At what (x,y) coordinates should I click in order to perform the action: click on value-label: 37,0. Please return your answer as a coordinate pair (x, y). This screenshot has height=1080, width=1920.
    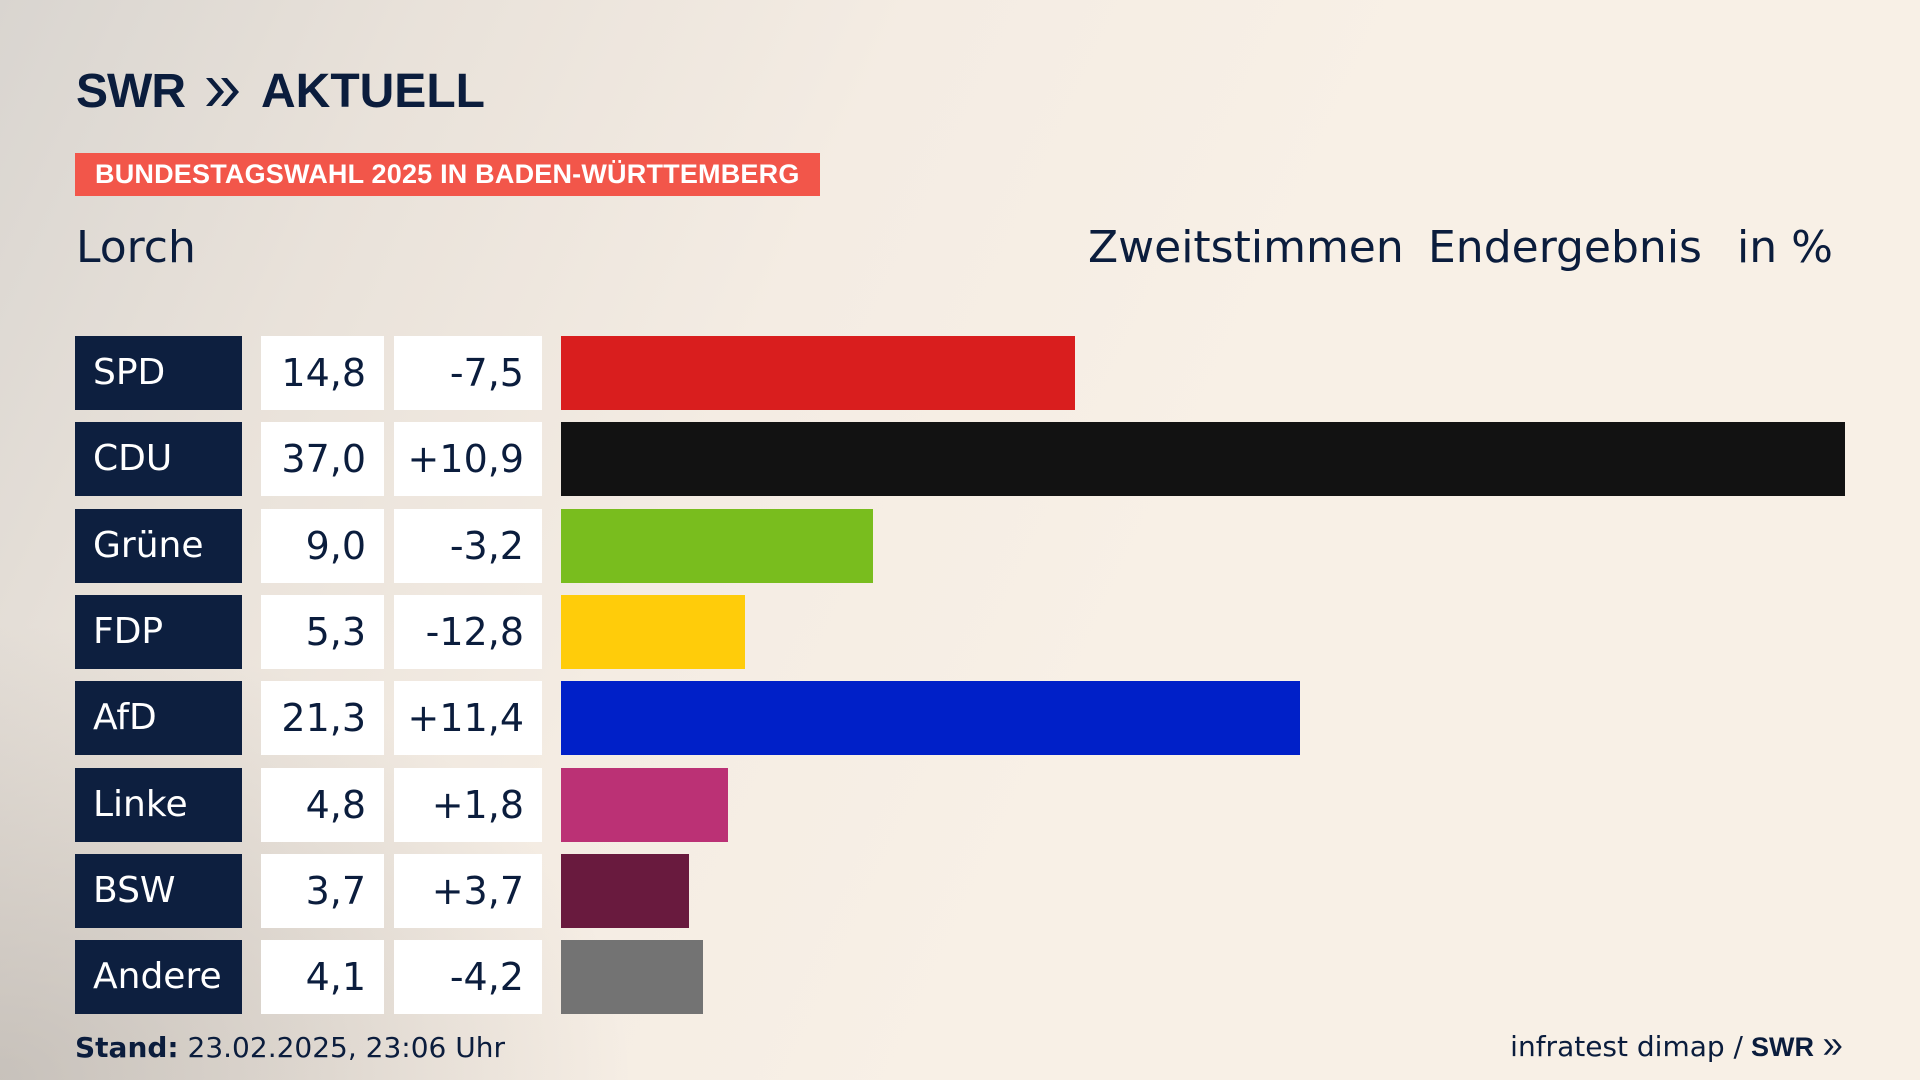
    Looking at the image, I should click on (322, 459).